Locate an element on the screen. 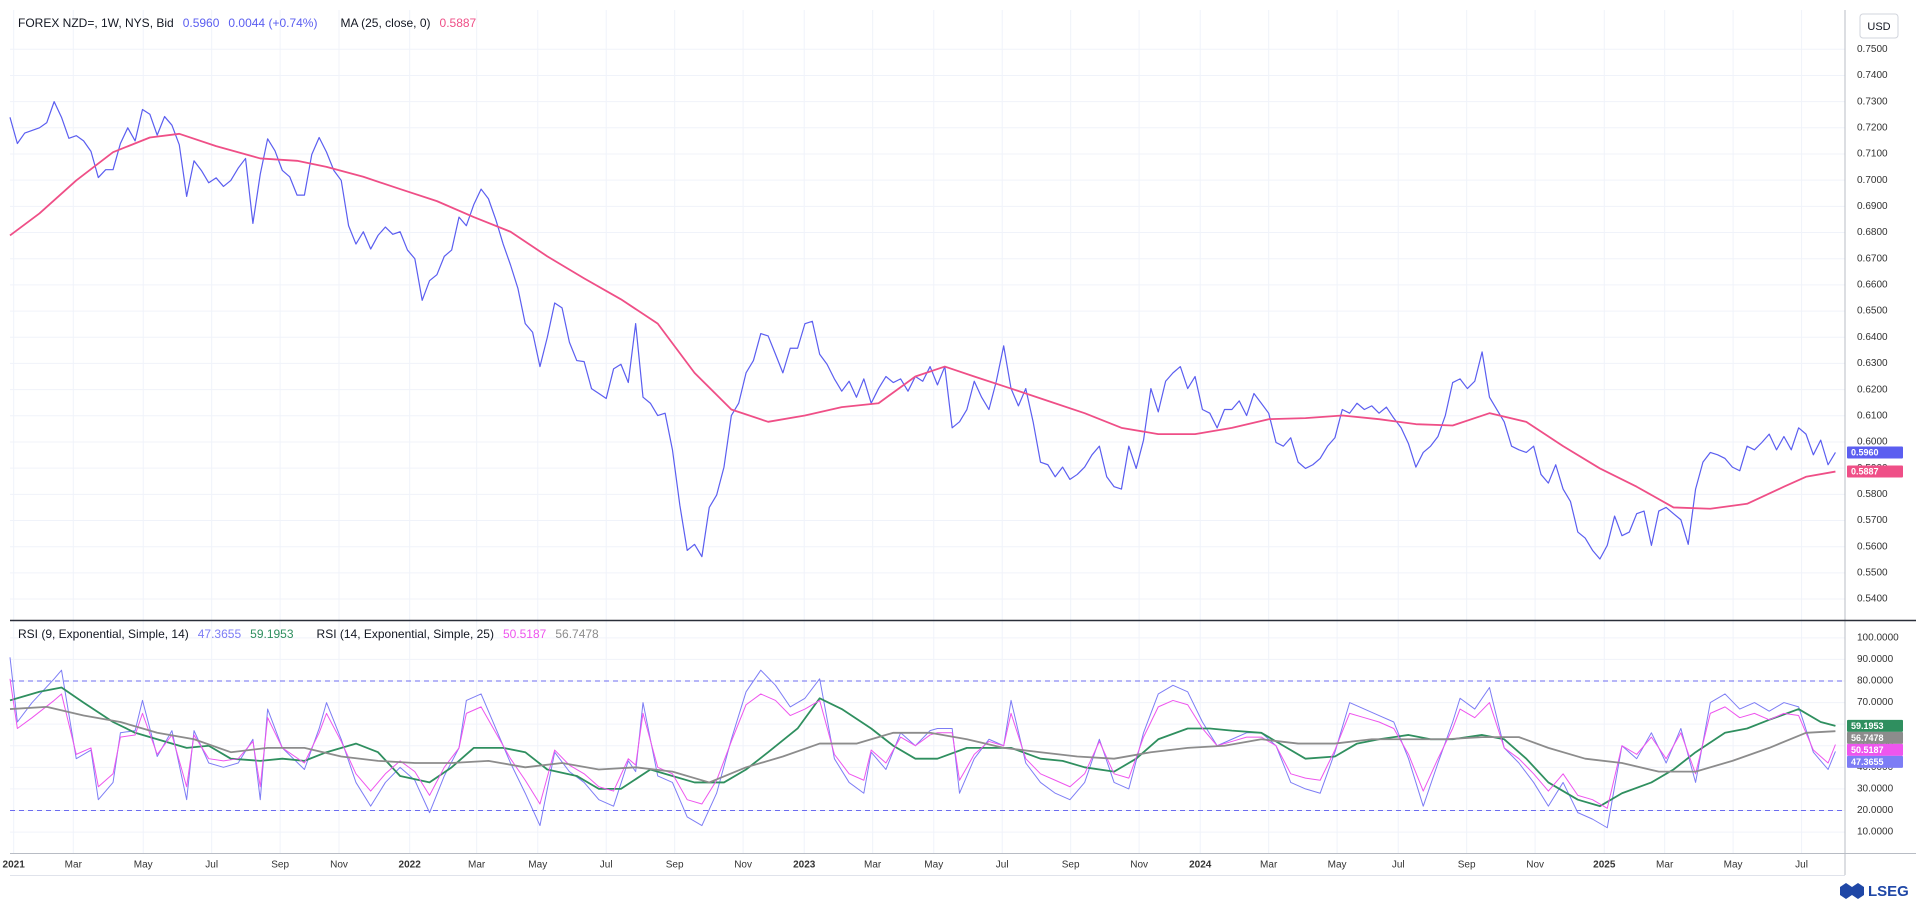 Image resolution: width=1916 pixels, height=905 pixels. brand-logo: LSEG is located at coordinates (1874, 891).